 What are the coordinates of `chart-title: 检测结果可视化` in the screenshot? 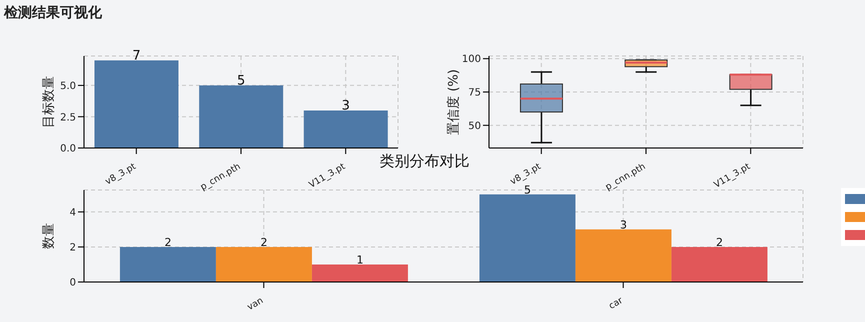 It's located at (53, 13).